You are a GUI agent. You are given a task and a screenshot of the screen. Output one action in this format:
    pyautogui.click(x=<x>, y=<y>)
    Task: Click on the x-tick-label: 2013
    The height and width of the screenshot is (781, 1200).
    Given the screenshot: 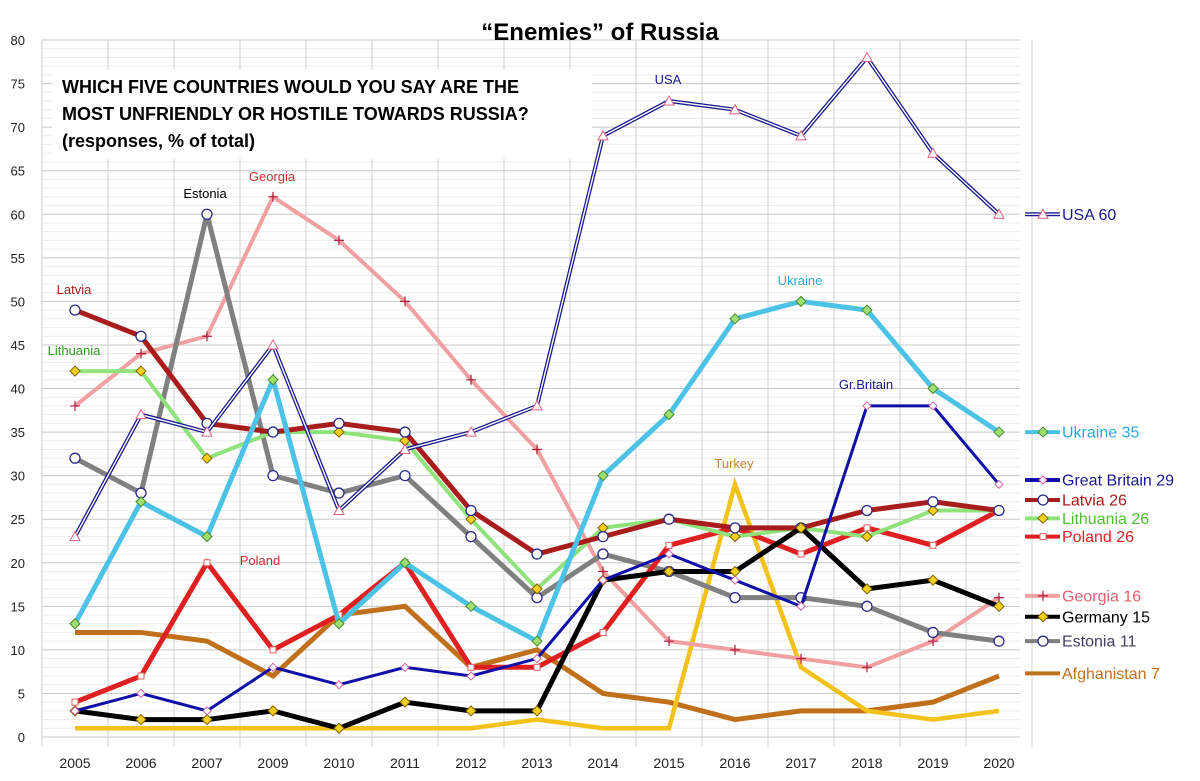 What is the action you would take?
    pyautogui.click(x=536, y=763)
    